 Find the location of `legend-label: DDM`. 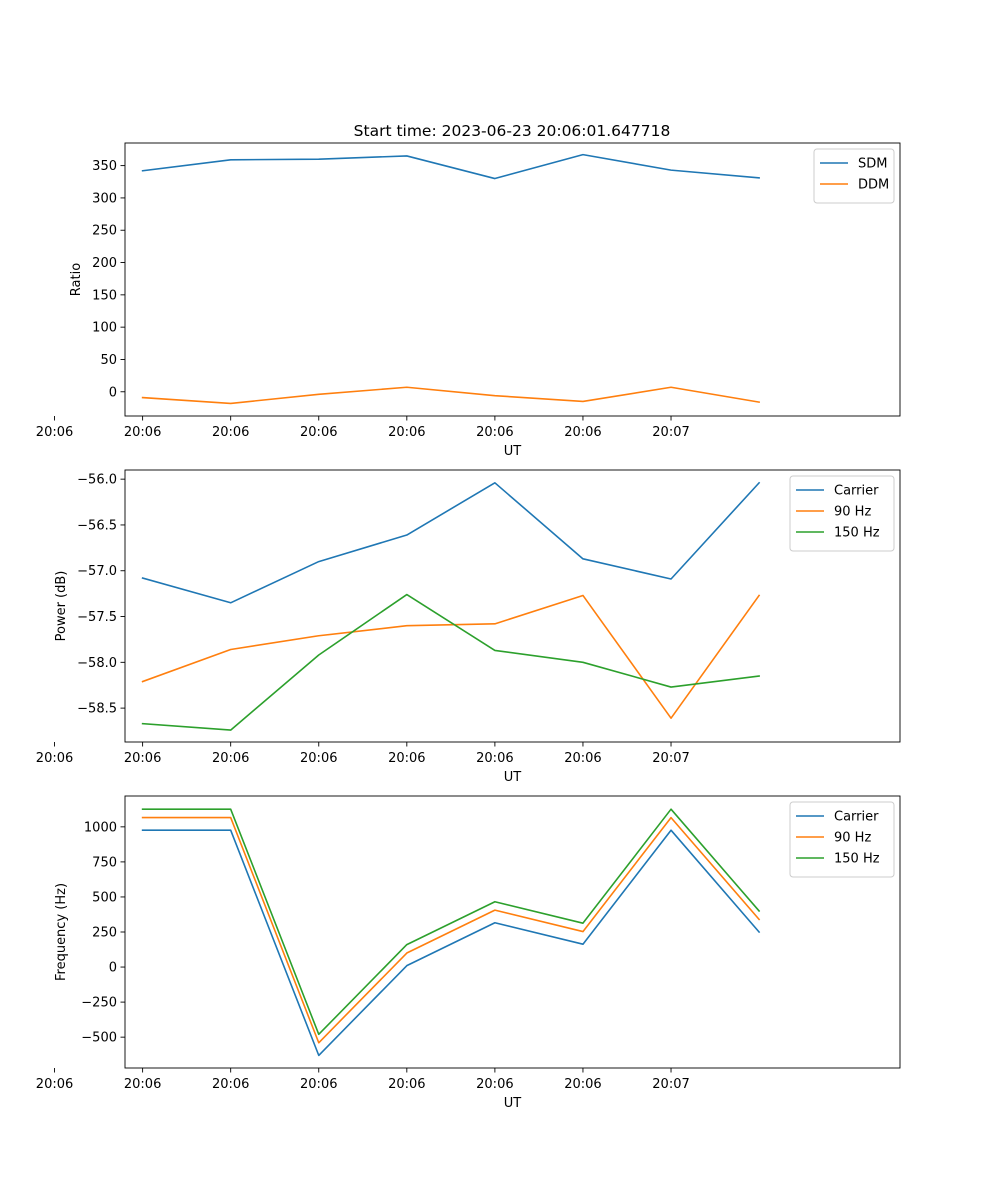

legend-label: DDM is located at coordinates (873, 185).